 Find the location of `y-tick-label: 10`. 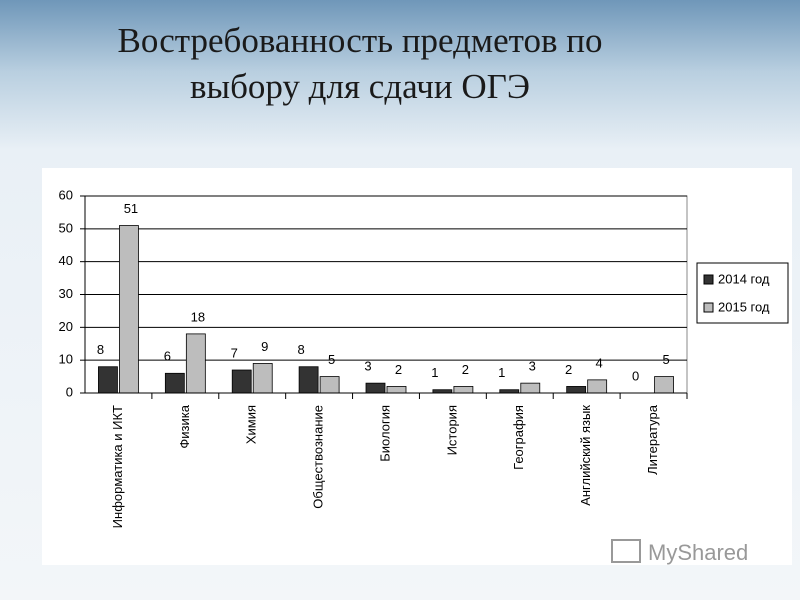

y-tick-label: 10 is located at coordinates (66, 359).